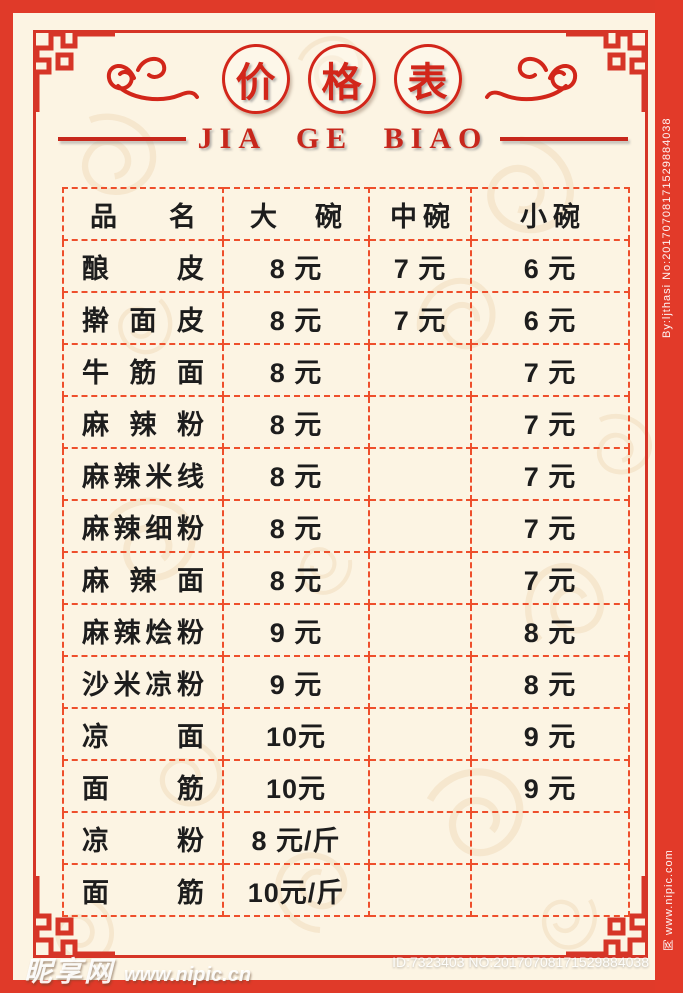 The height and width of the screenshot is (993, 683). I want to click on title-block: 价 格 表, so click(341, 79).